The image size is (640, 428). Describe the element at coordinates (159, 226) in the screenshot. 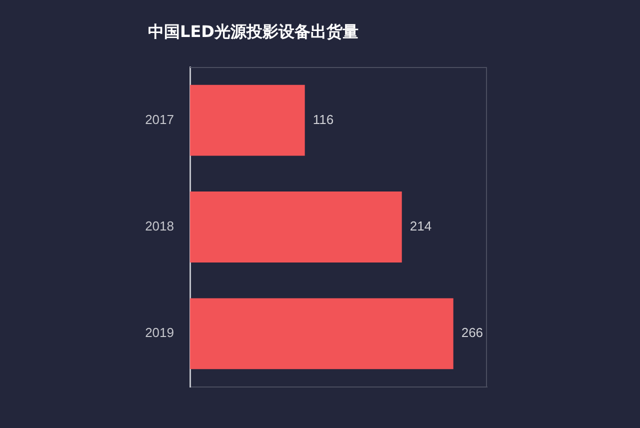

I see `y-tick-label: 2018` at that location.